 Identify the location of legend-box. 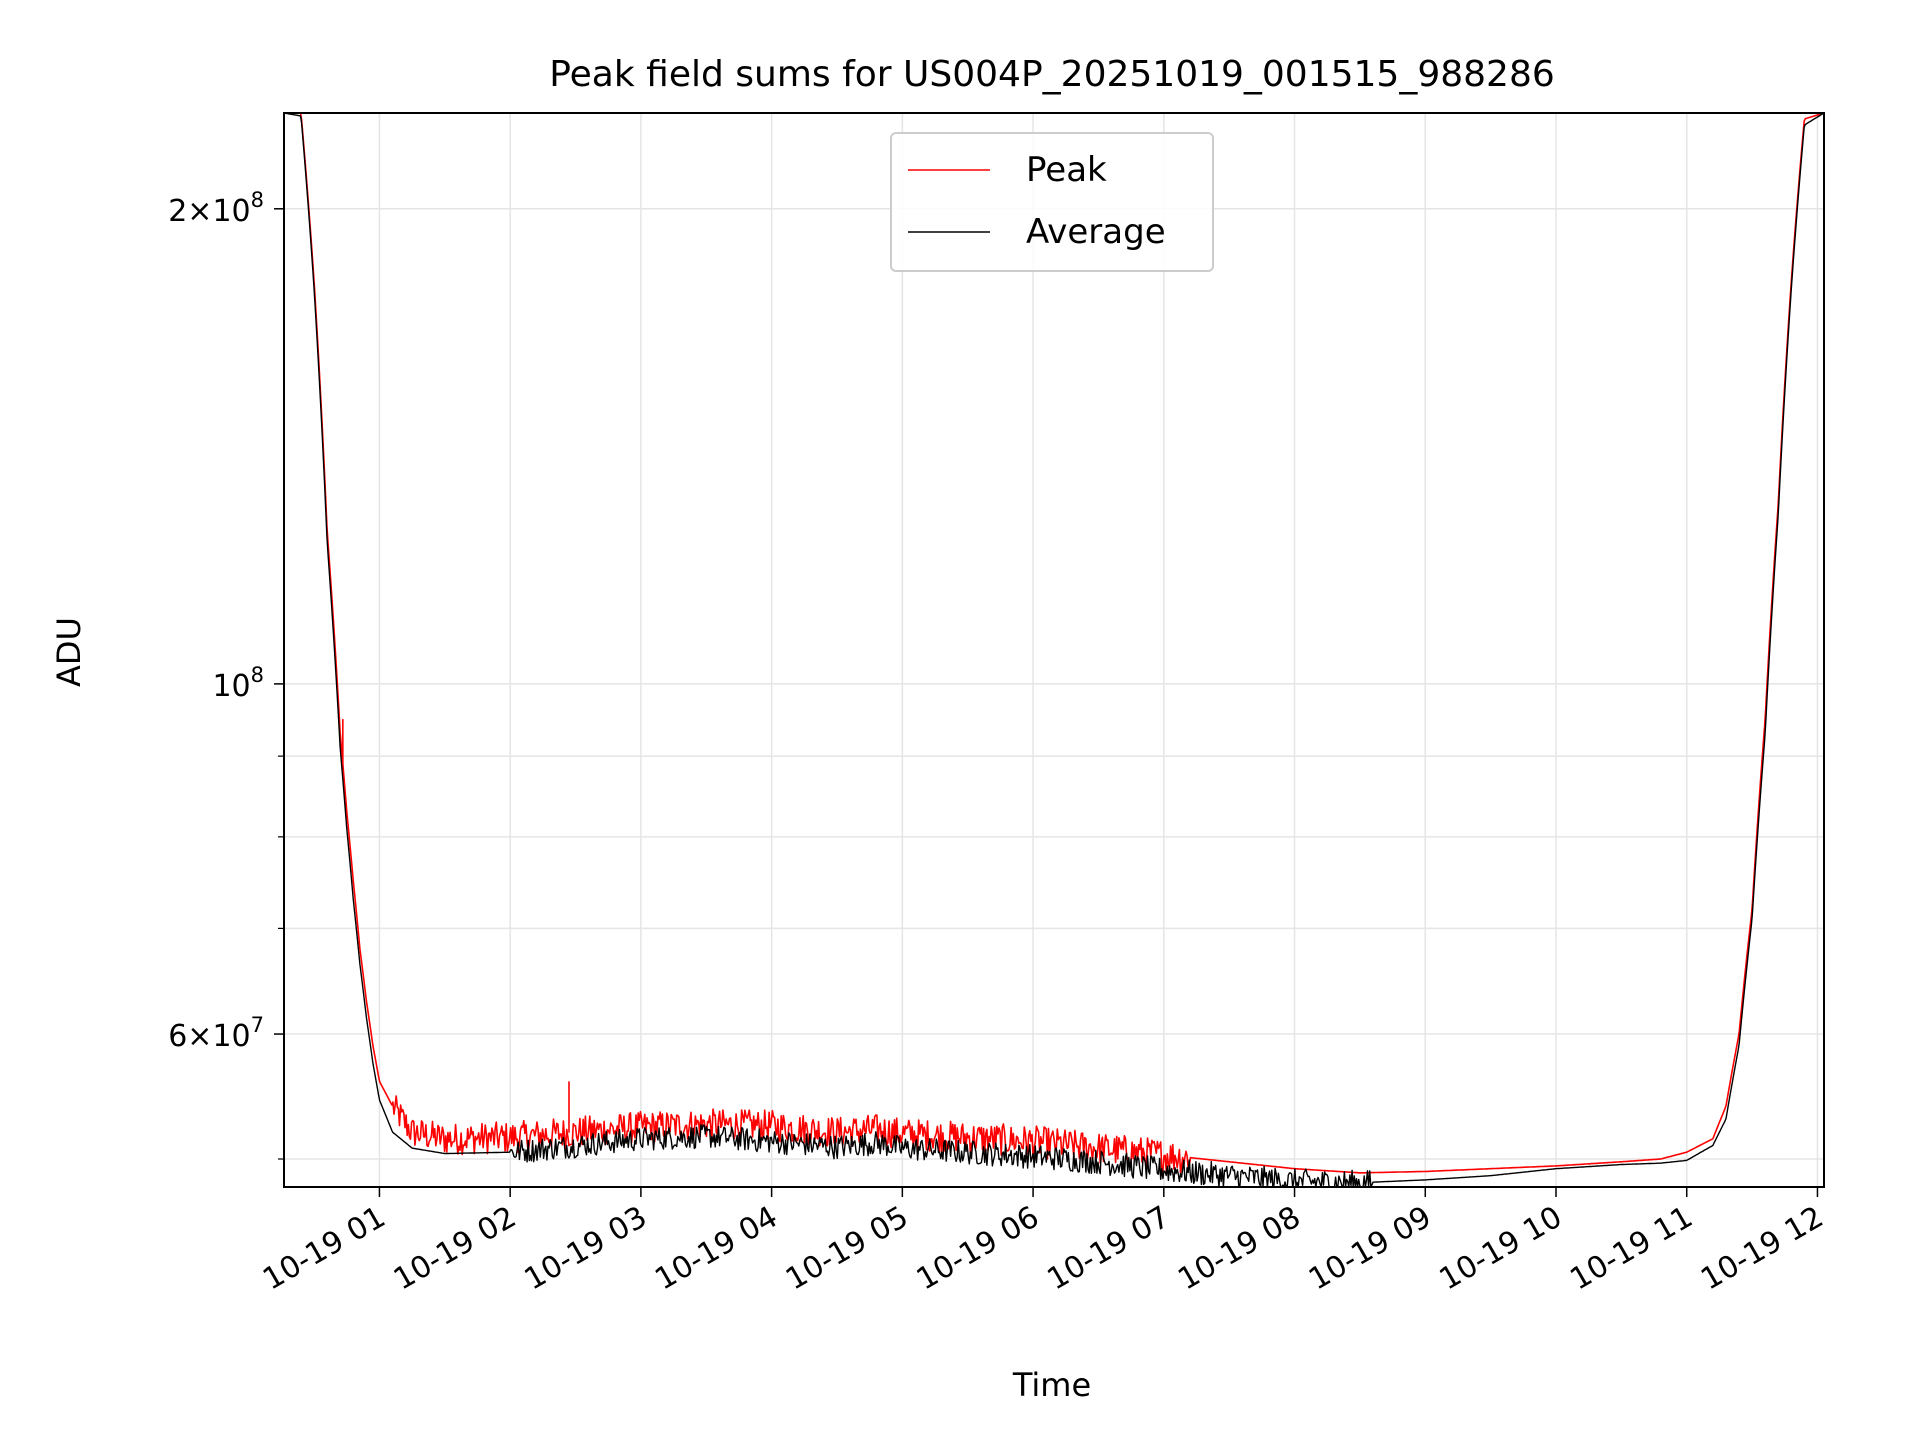
(1052, 202).